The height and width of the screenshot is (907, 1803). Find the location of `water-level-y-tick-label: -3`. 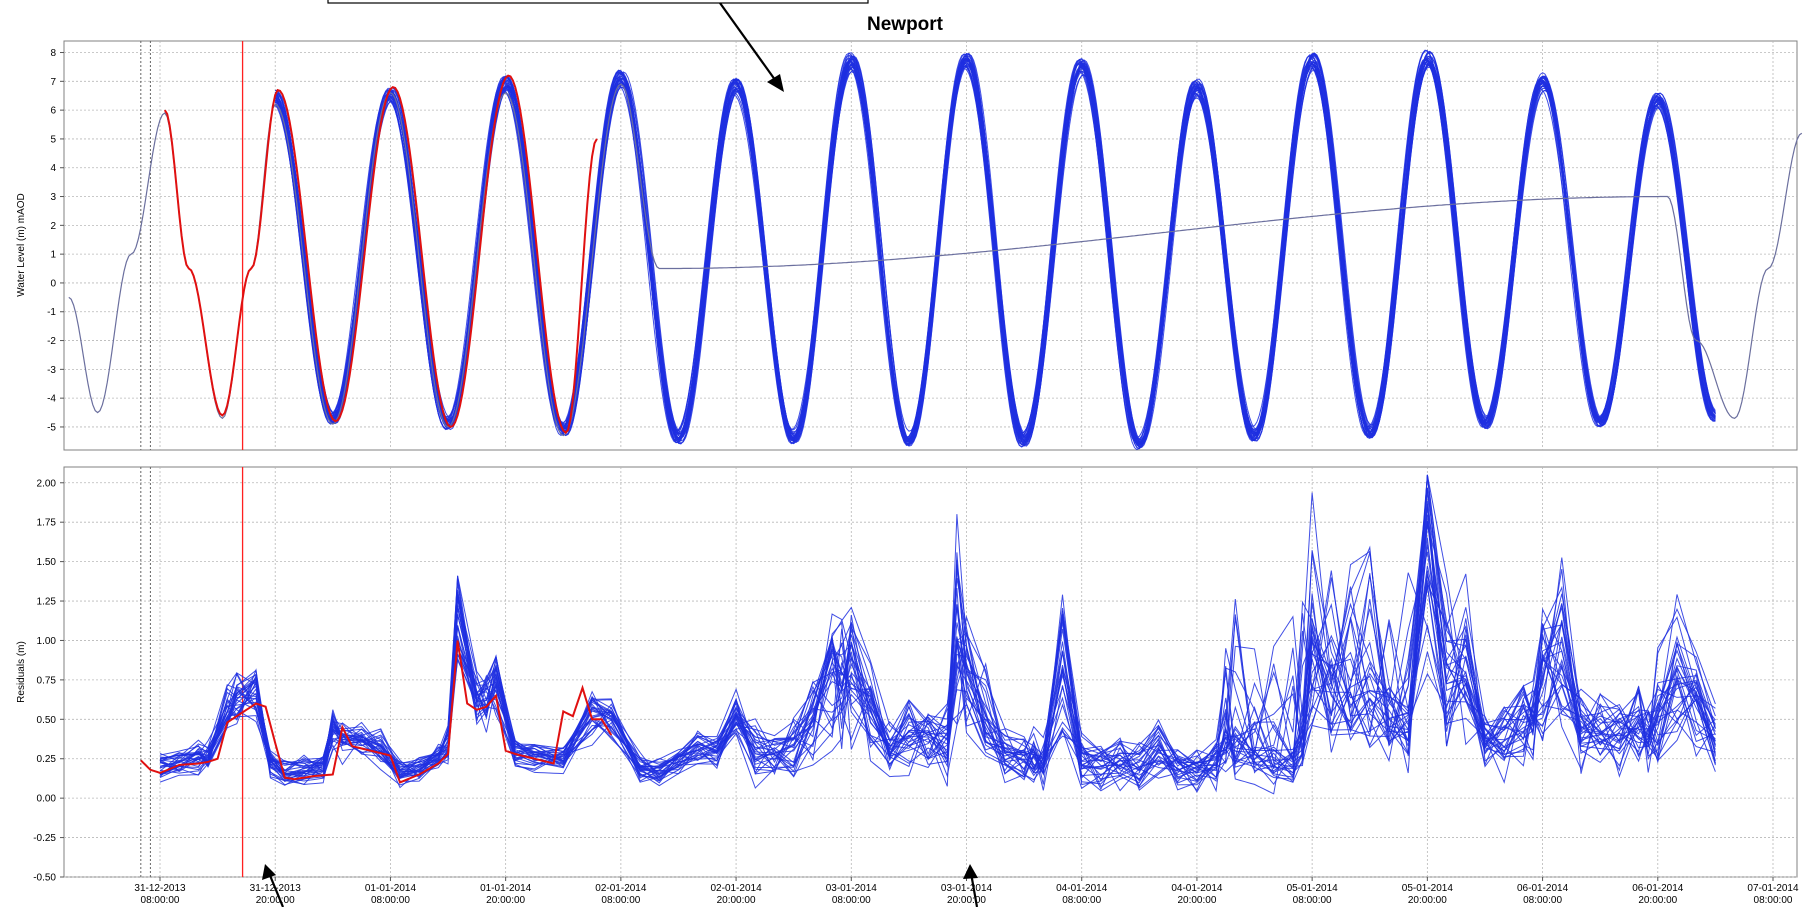

water-level-y-tick-label: -3 is located at coordinates (51, 370).